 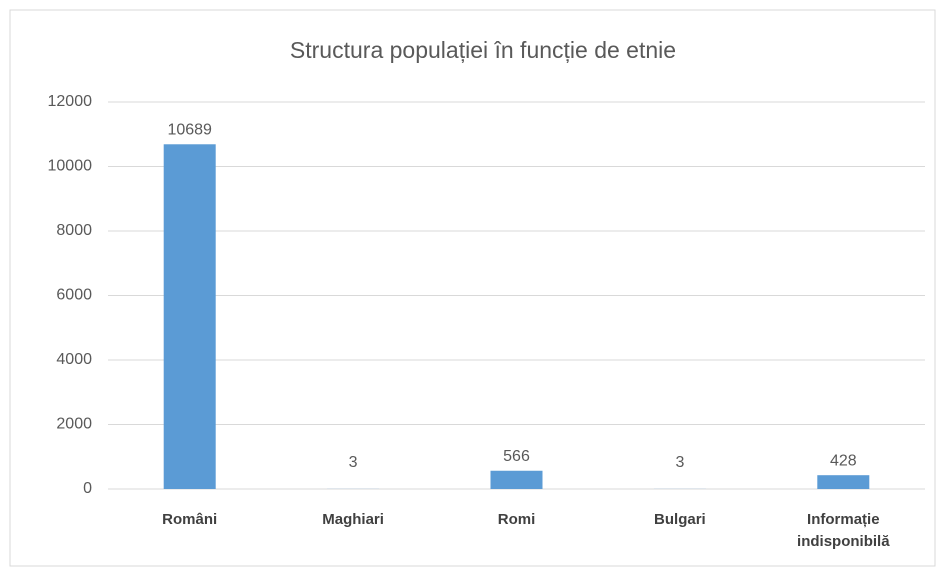 What do you see at coordinates (70, 166) in the screenshot?
I see `y-tick-label: 10000` at bounding box center [70, 166].